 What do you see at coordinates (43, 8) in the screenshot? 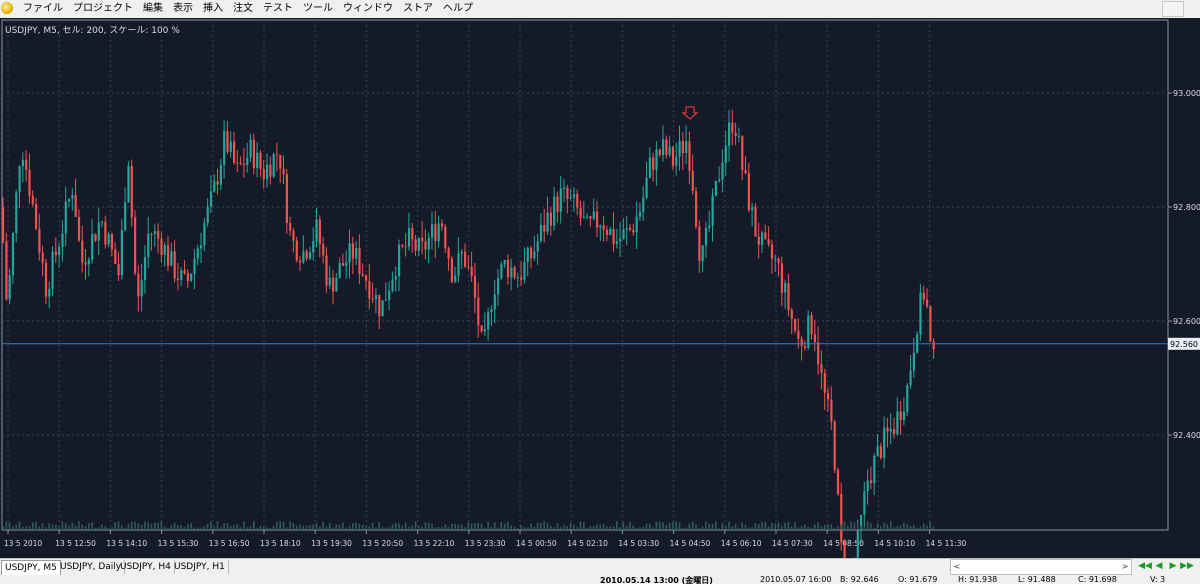
I see `menu-item-0: ファイル` at bounding box center [43, 8].